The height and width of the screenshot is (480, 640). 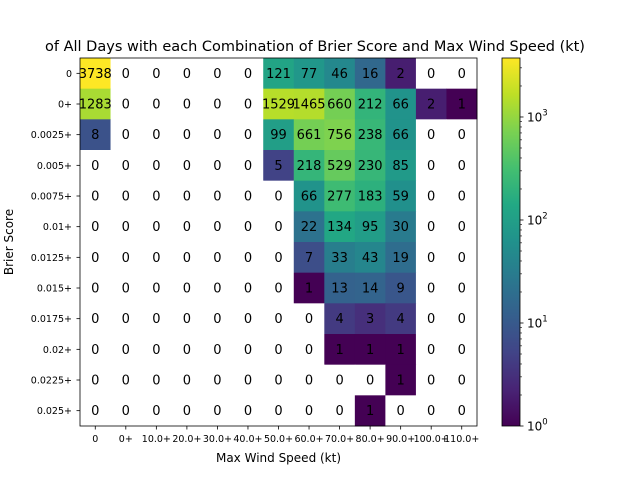 I want to click on cell-value-label: 4, so click(x=401, y=319).